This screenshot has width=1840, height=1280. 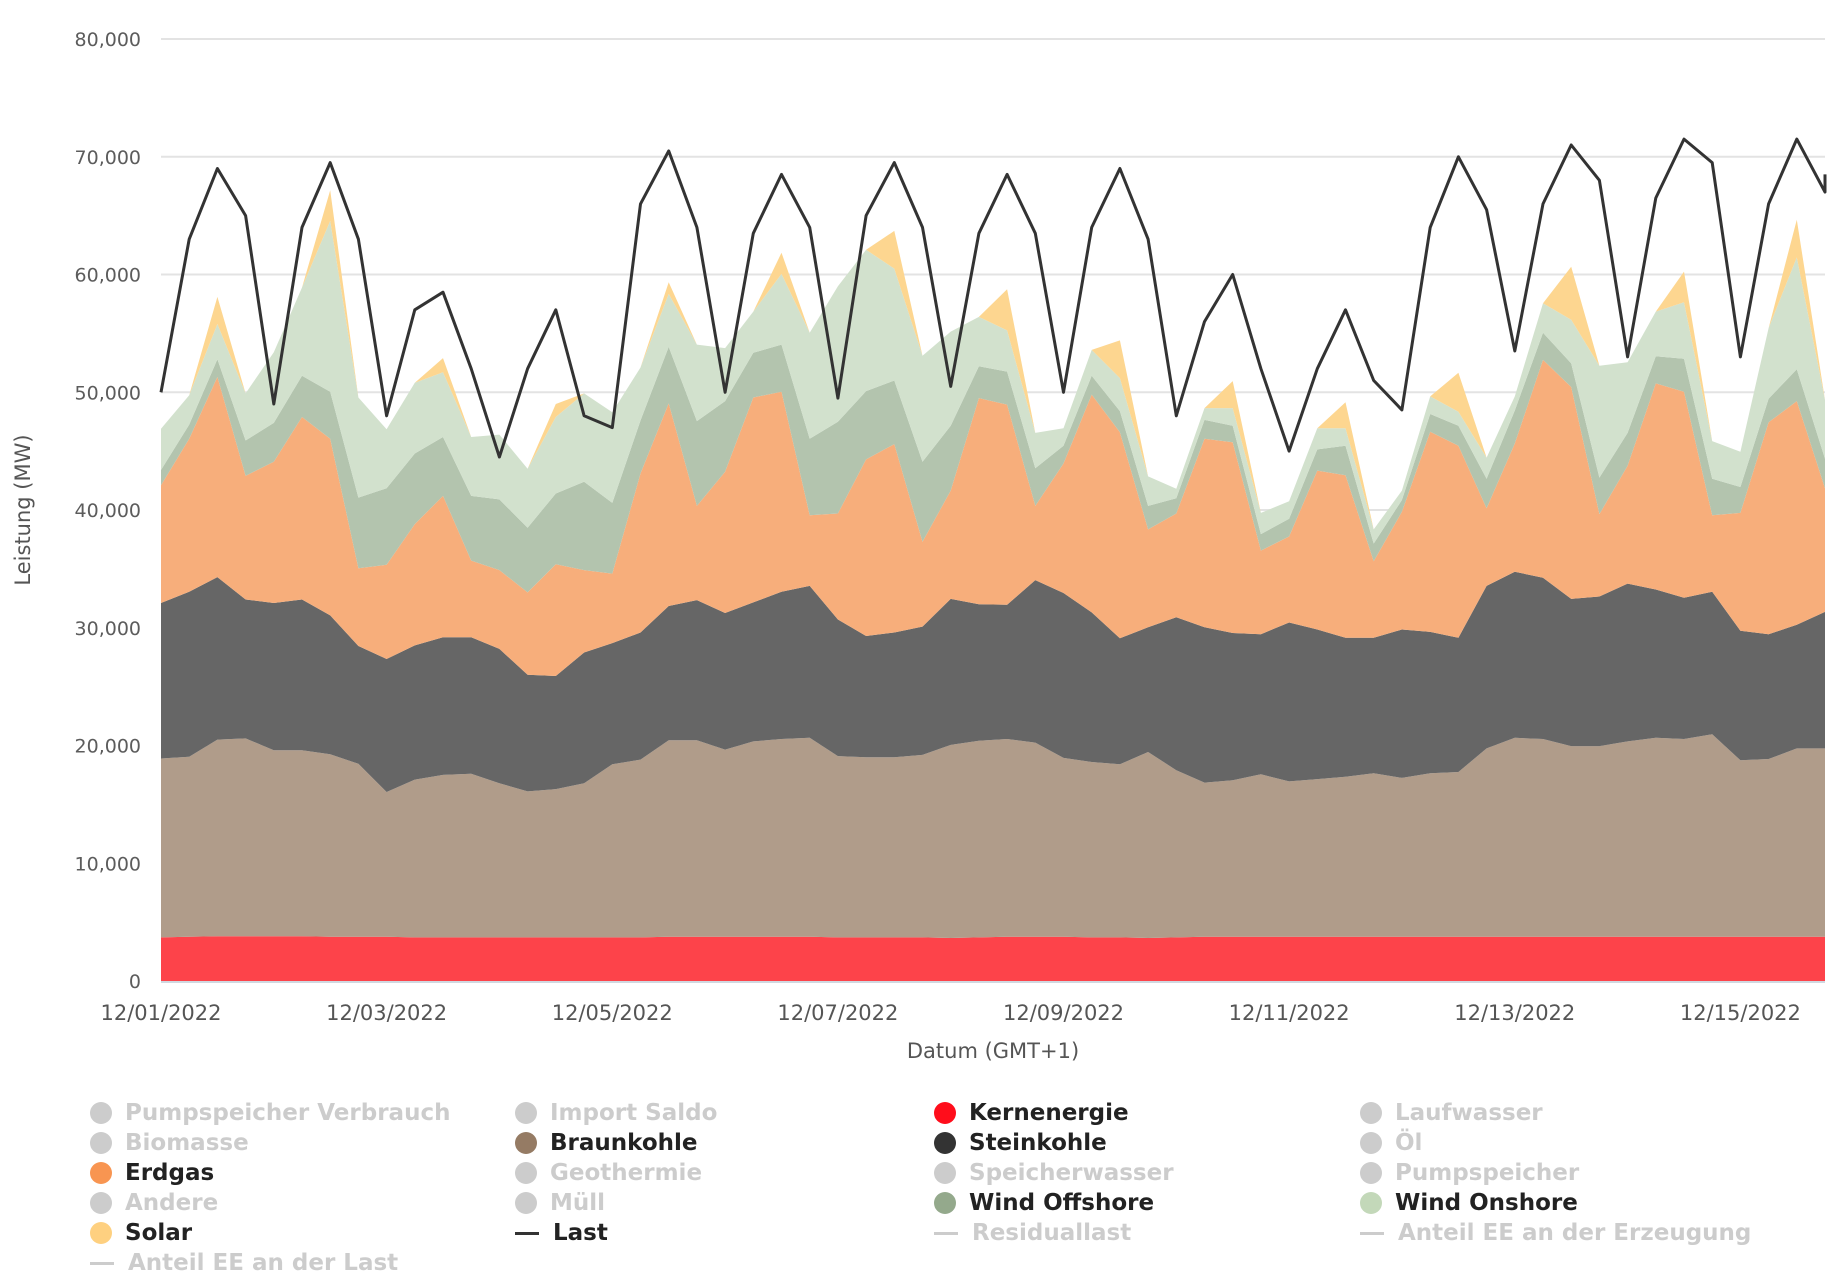 What do you see at coordinates (1052, 1233) in the screenshot?
I see `legend-label: Residuallast` at bounding box center [1052, 1233].